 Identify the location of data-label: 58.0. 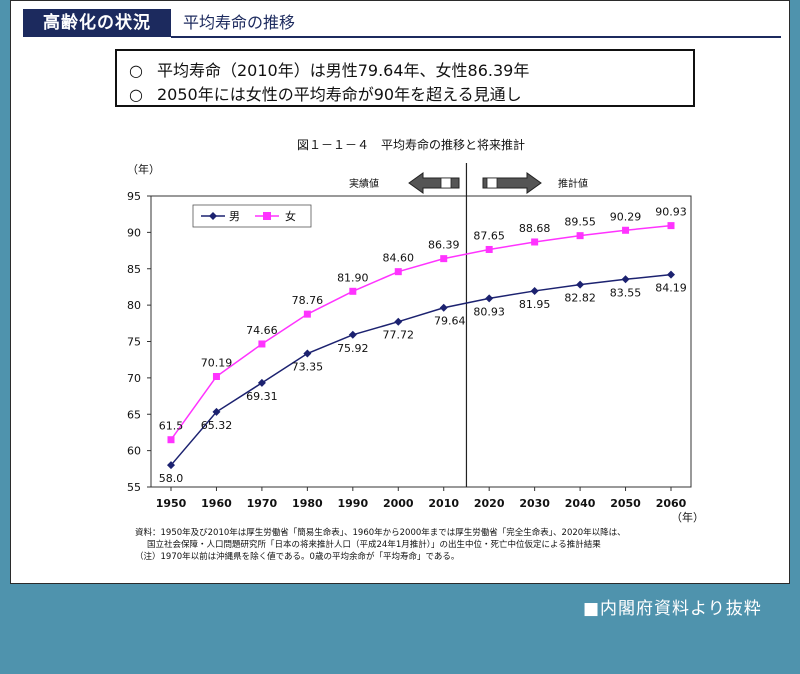
(171, 478).